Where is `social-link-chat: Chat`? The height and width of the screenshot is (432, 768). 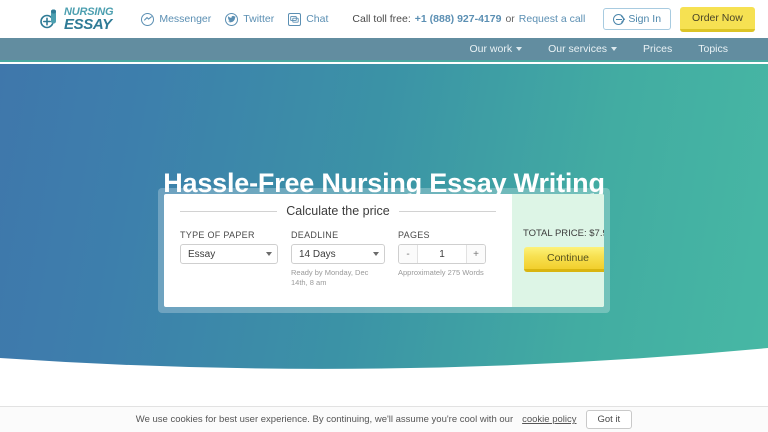
social-link-chat: Chat is located at coordinates (308, 19).